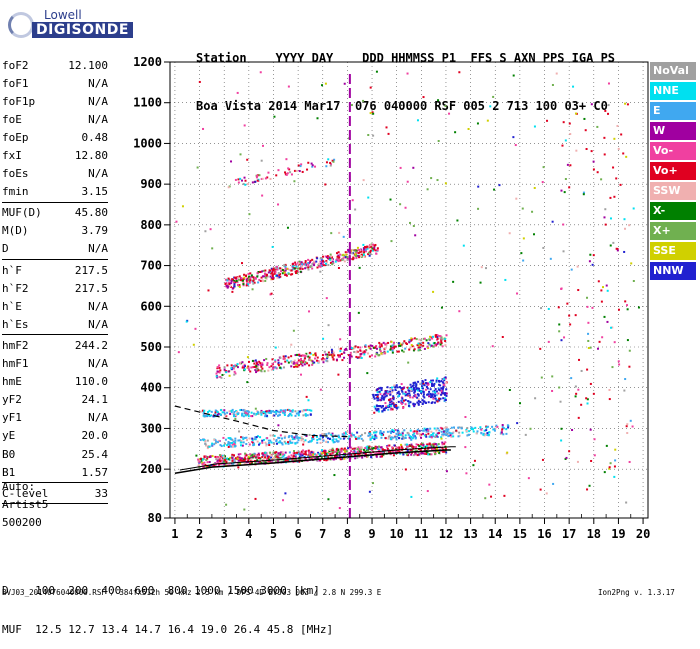 This screenshot has height=649, width=700. I want to click on legend-item-vo-: Vo+, so click(673, 171).